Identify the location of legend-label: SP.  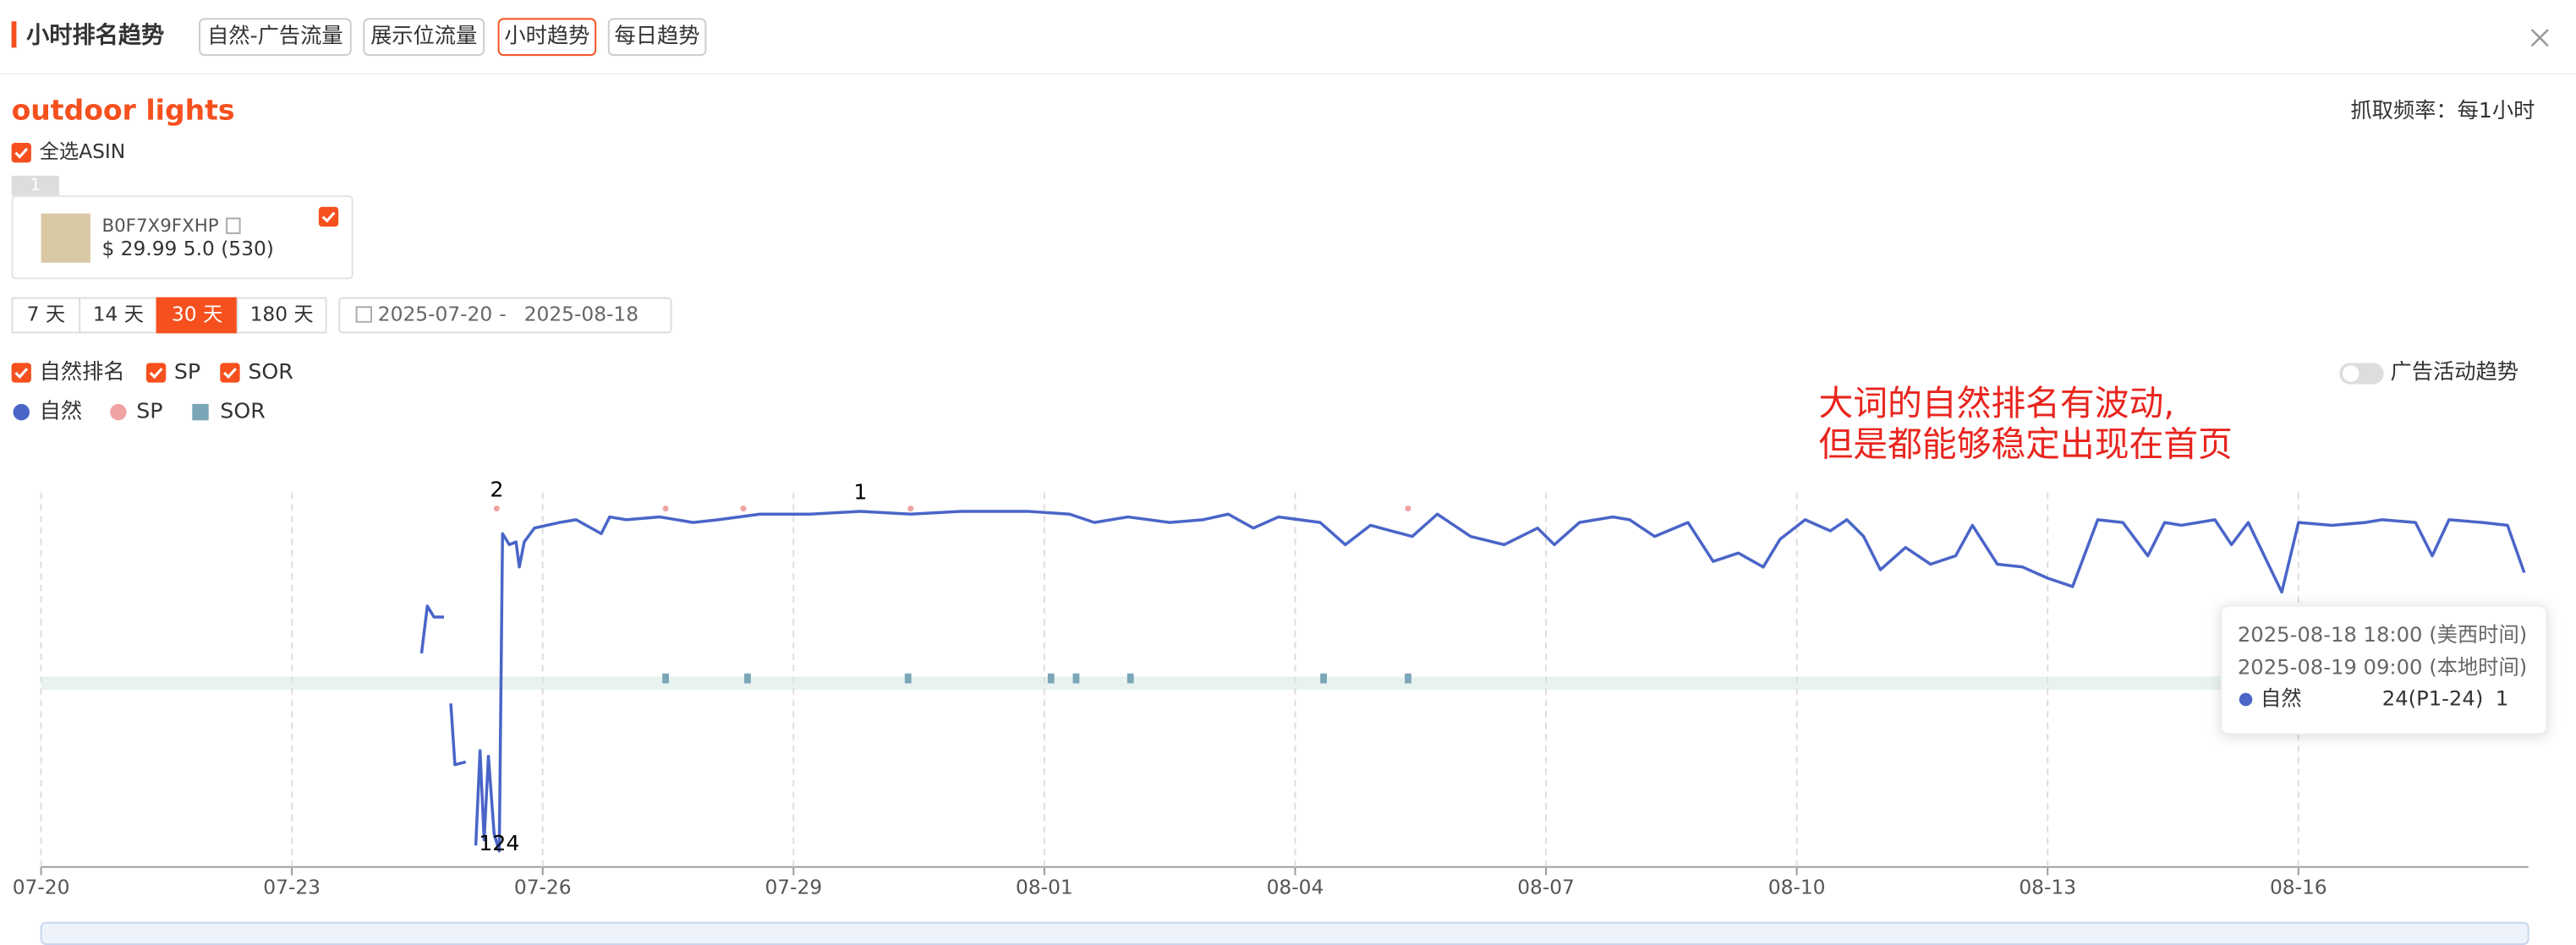
(149, 411).